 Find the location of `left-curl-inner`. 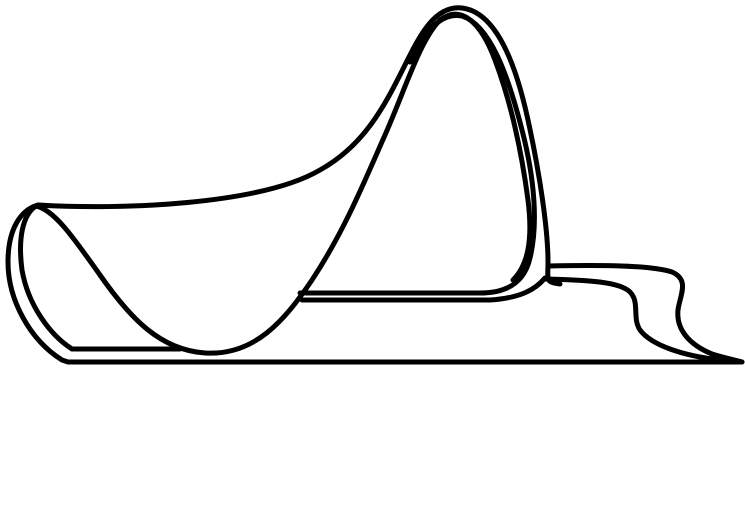

left-curl-inner is located at coordinates (46, 277).